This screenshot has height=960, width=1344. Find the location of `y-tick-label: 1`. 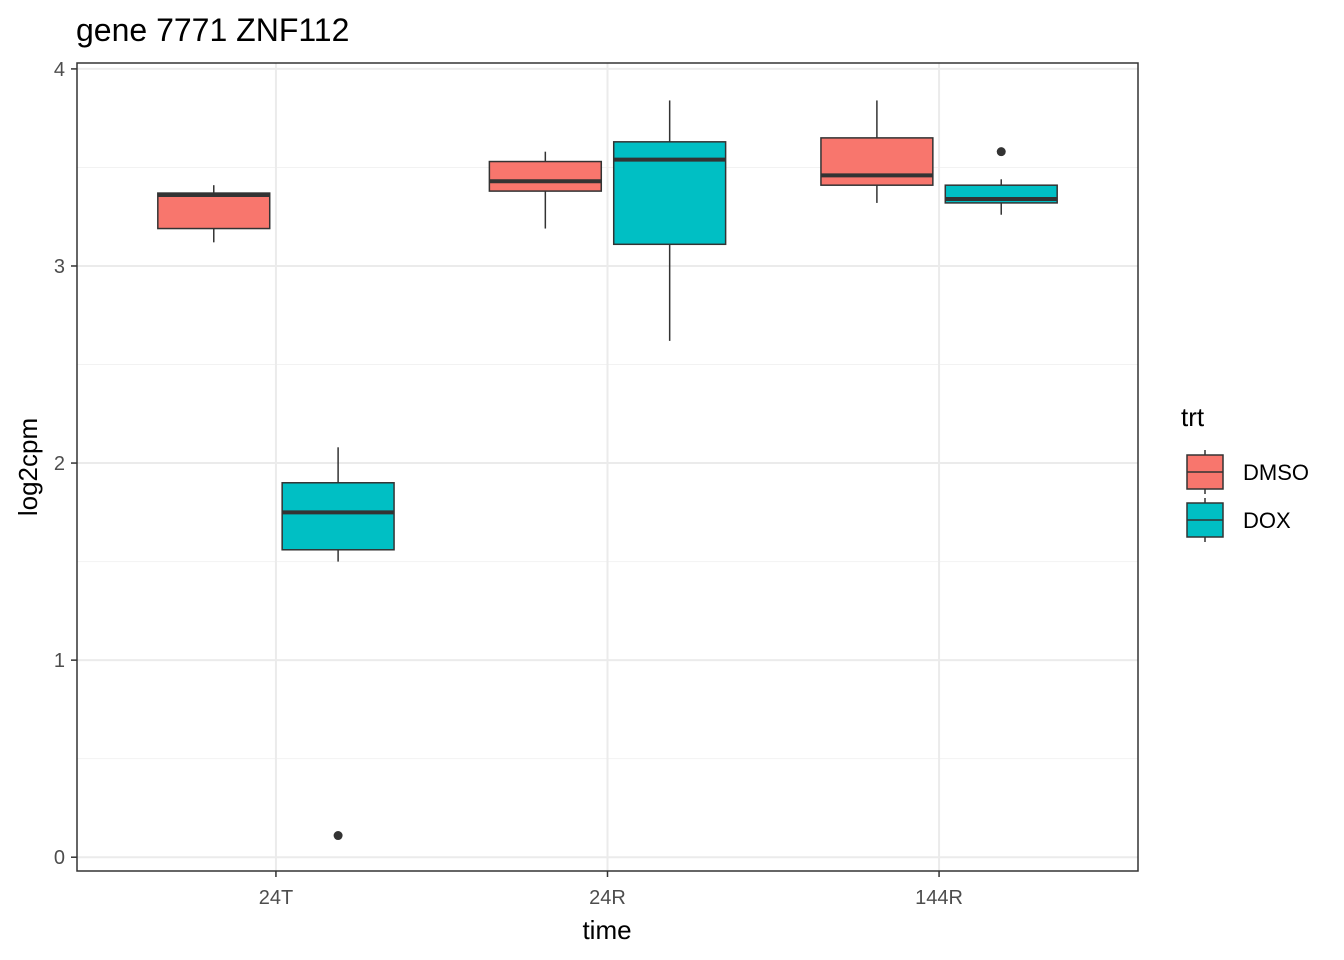

y-tick-label: 1 is located at coordinates (59, 661).